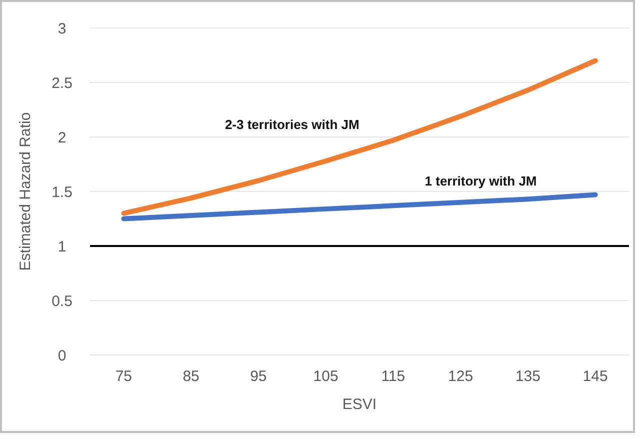  Describe the element at coordinates (480, 180) in the screenshot. I see `series-label: 1 territory with JM` at that location.